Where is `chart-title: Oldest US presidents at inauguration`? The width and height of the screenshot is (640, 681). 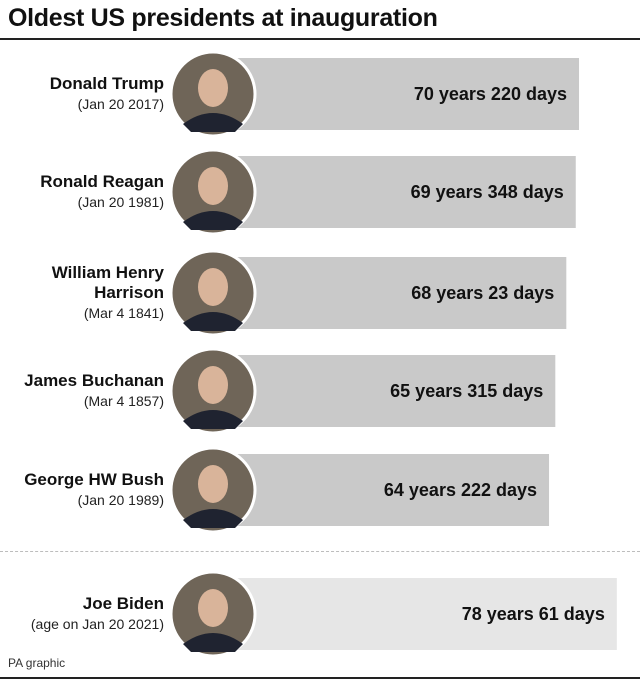 chart-title: Oldest US presidents at inauguration is located at coordinates (223, 18).